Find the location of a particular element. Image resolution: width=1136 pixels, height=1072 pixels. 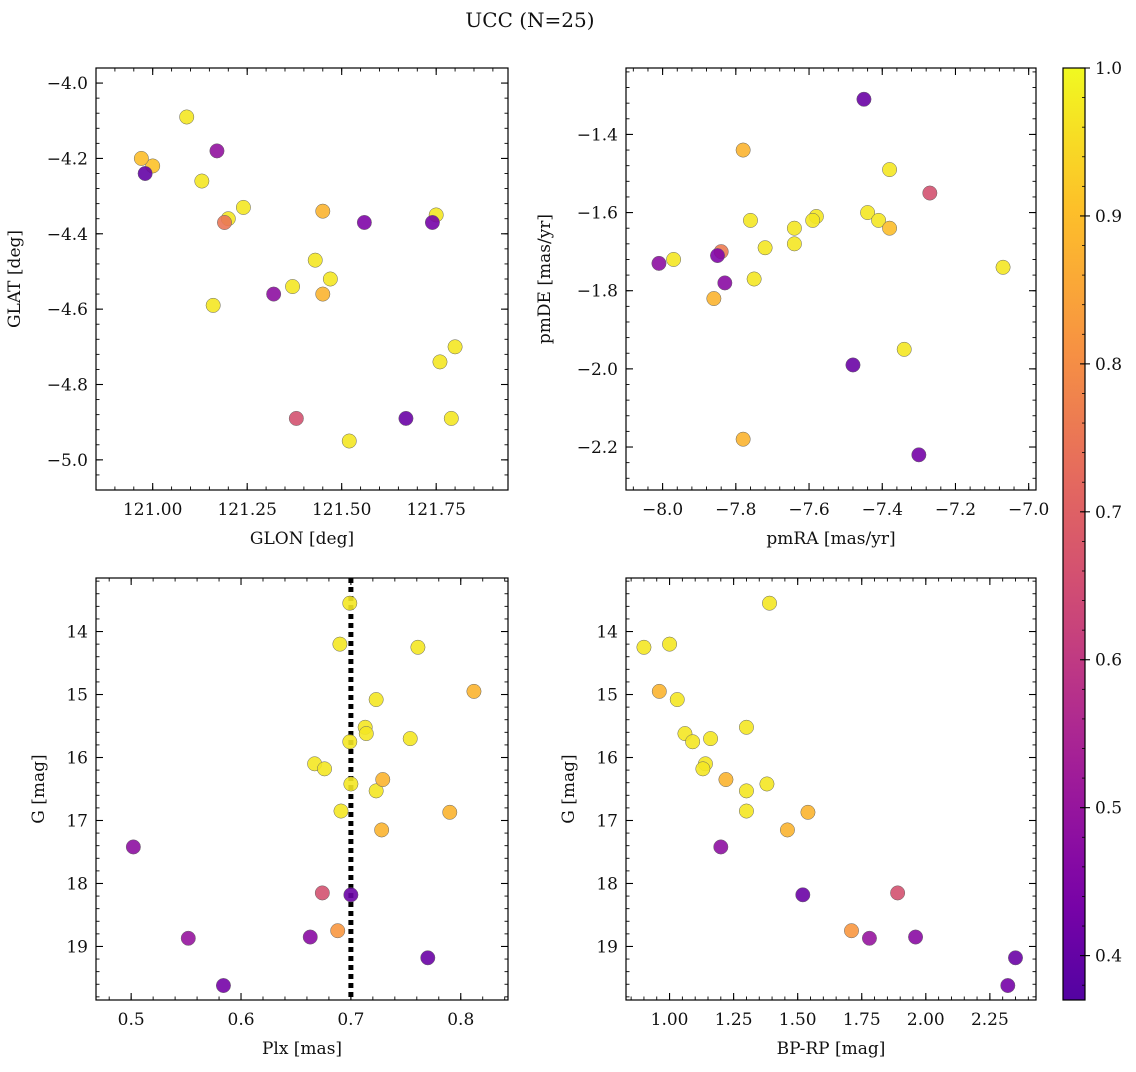

pm-x-axis-label: pmRA [mas/yr] is located at coordinates (830, 539).